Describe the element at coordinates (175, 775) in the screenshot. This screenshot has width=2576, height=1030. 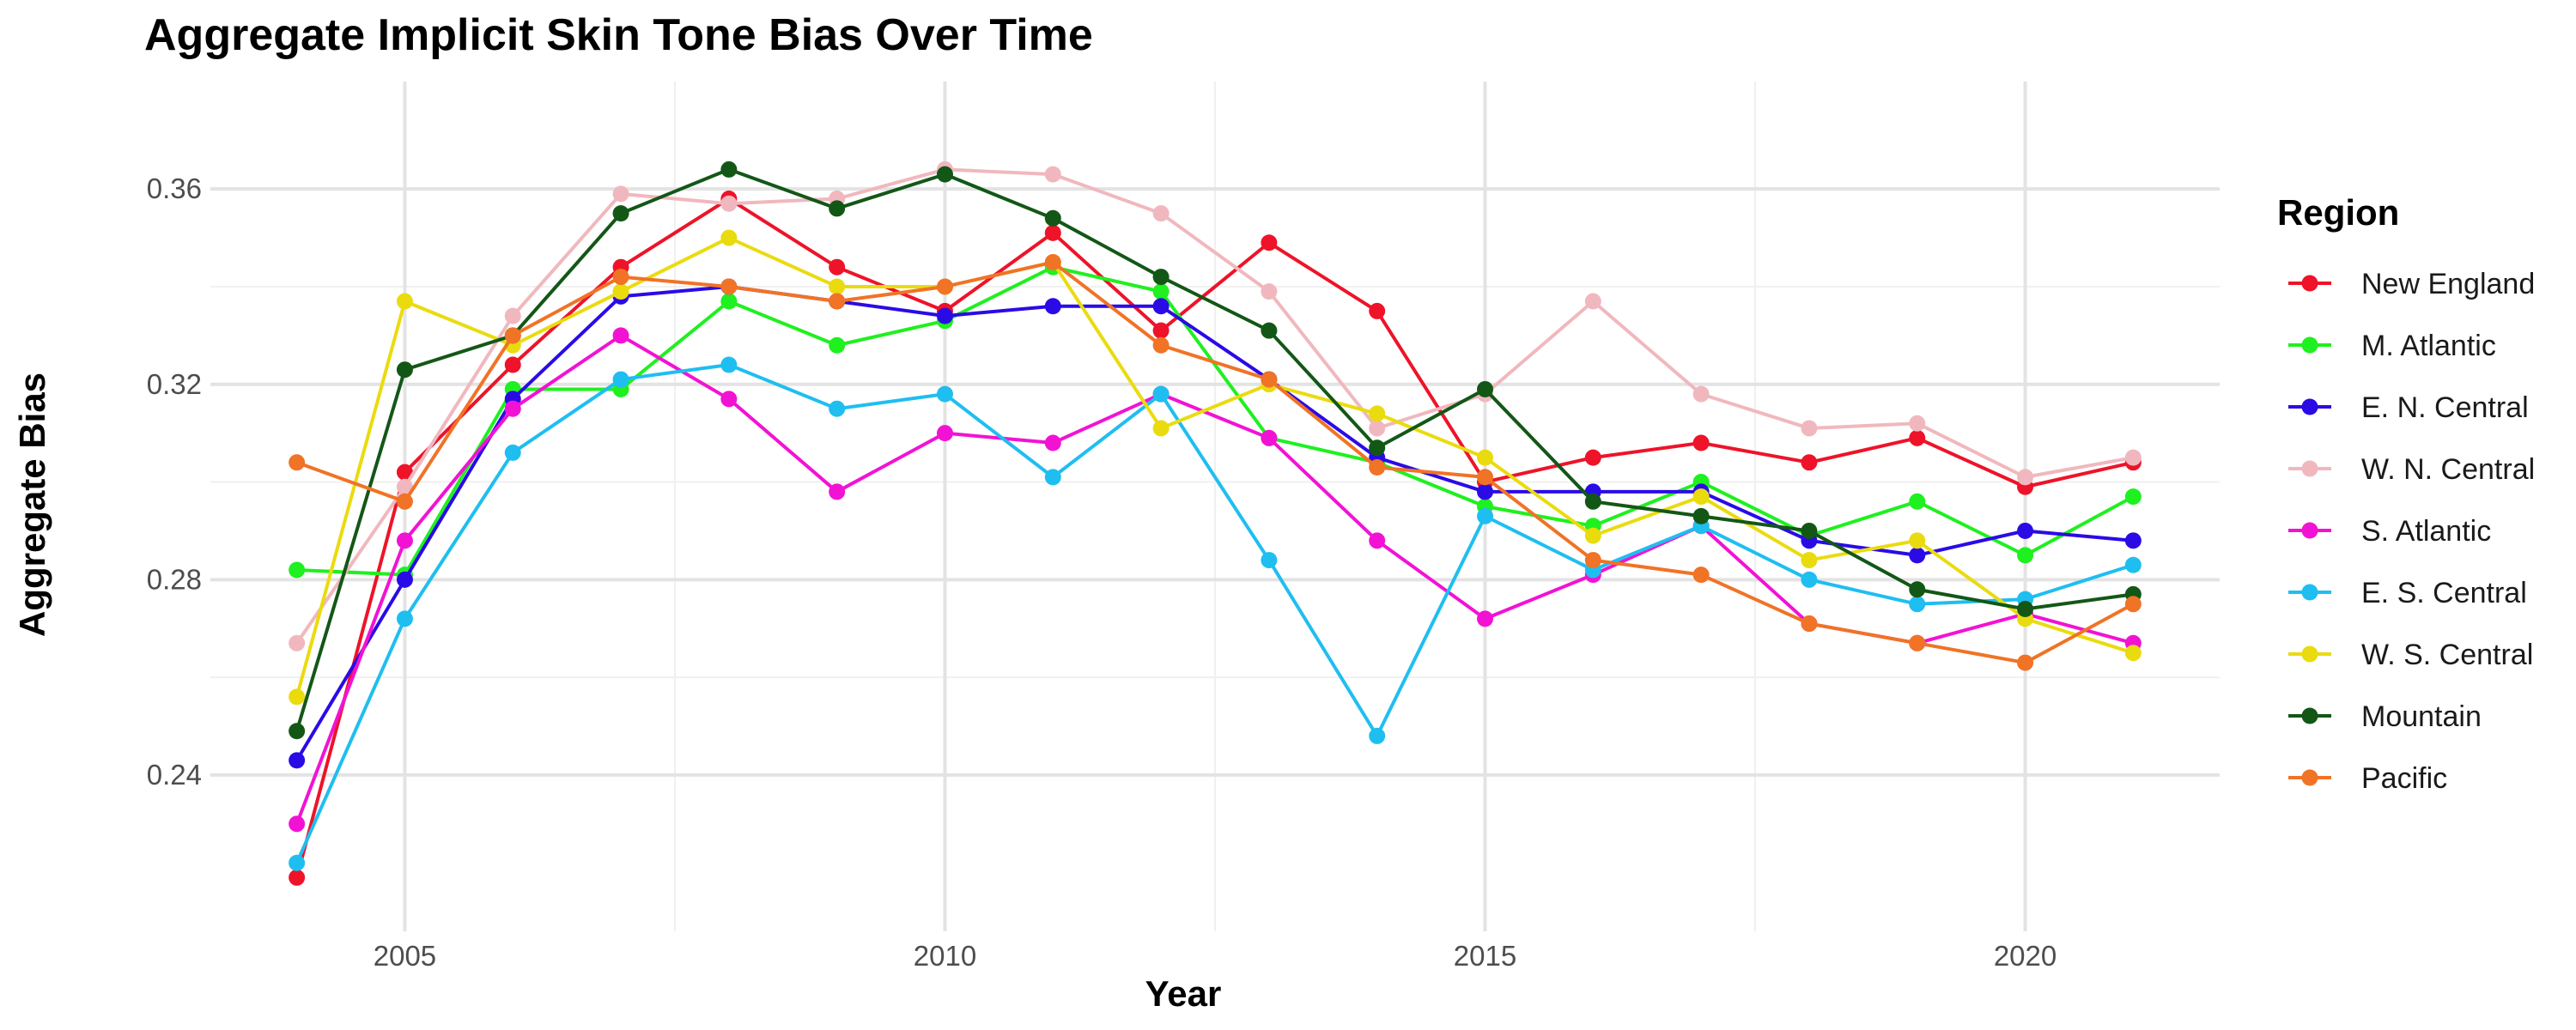
I see `y-tick-label: 0.24` at that location.